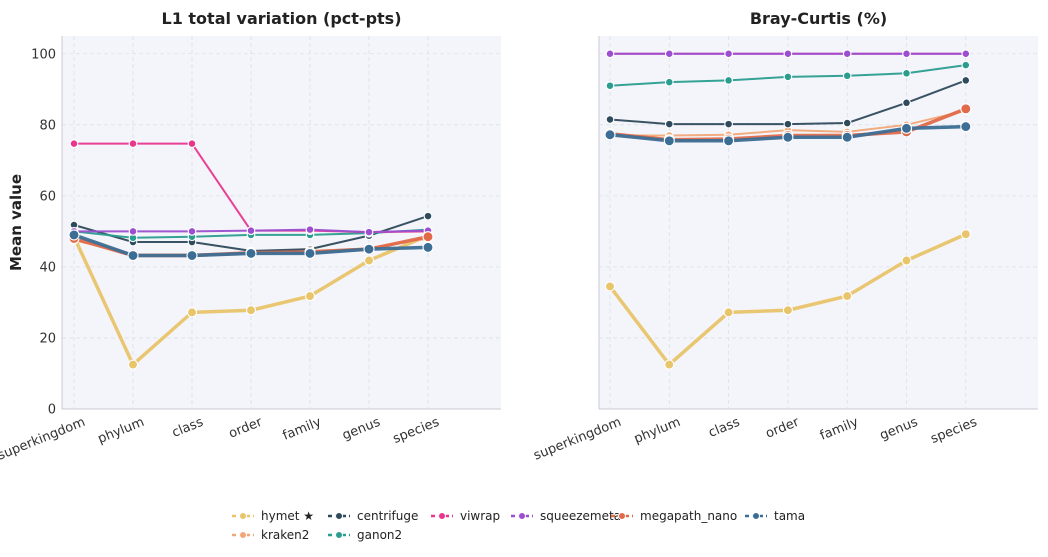  I want to click on legend-label: megapath_nano, so click(688, 516).